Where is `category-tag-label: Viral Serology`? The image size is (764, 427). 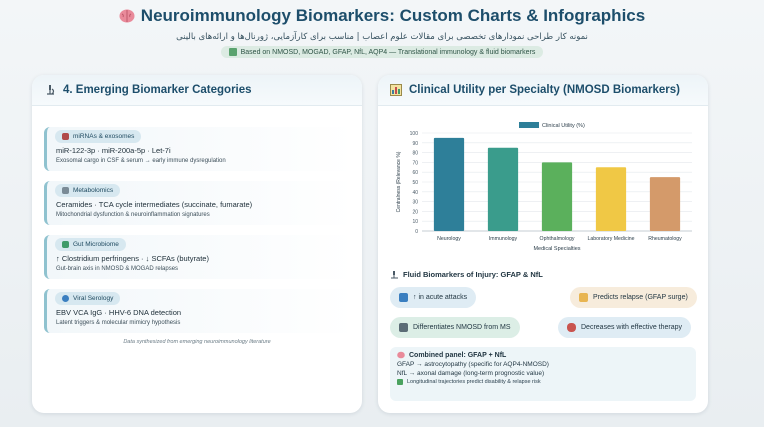
category-tag-label: Viral Serology is located at coordinates (93, 298).